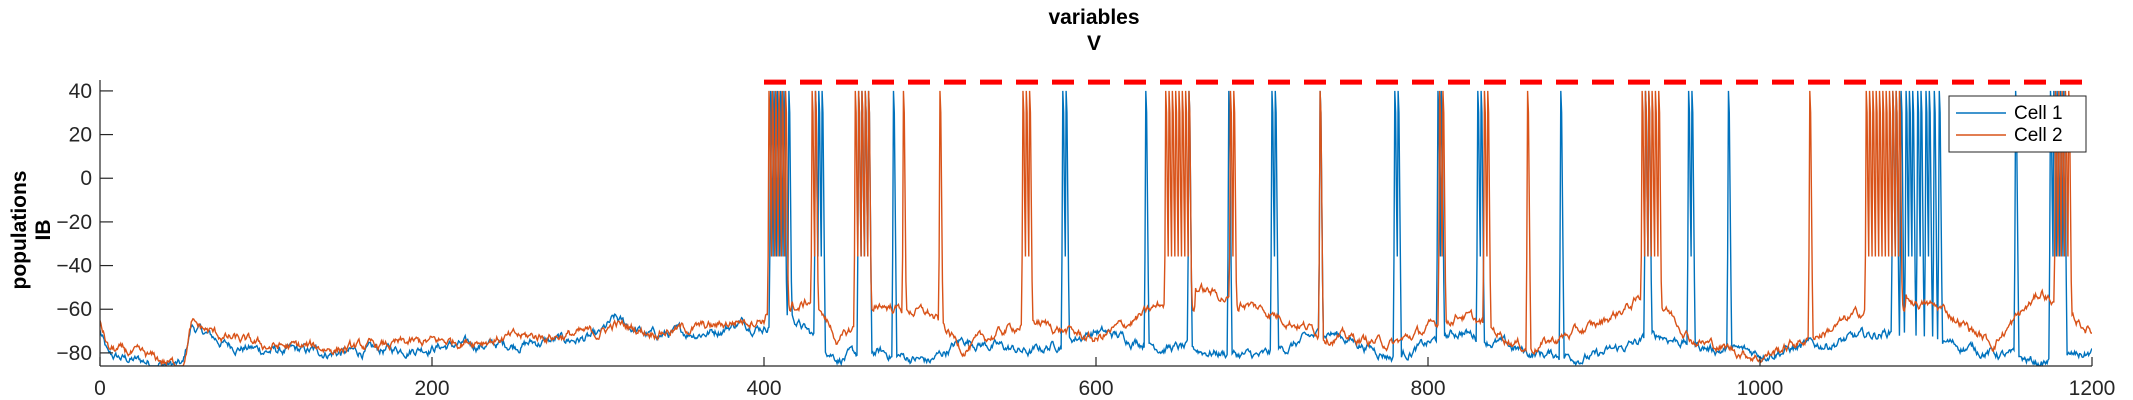  Describe the element at coordinates (1093, 30) in the screenshot. I see `chart-title: variables V` at that location.